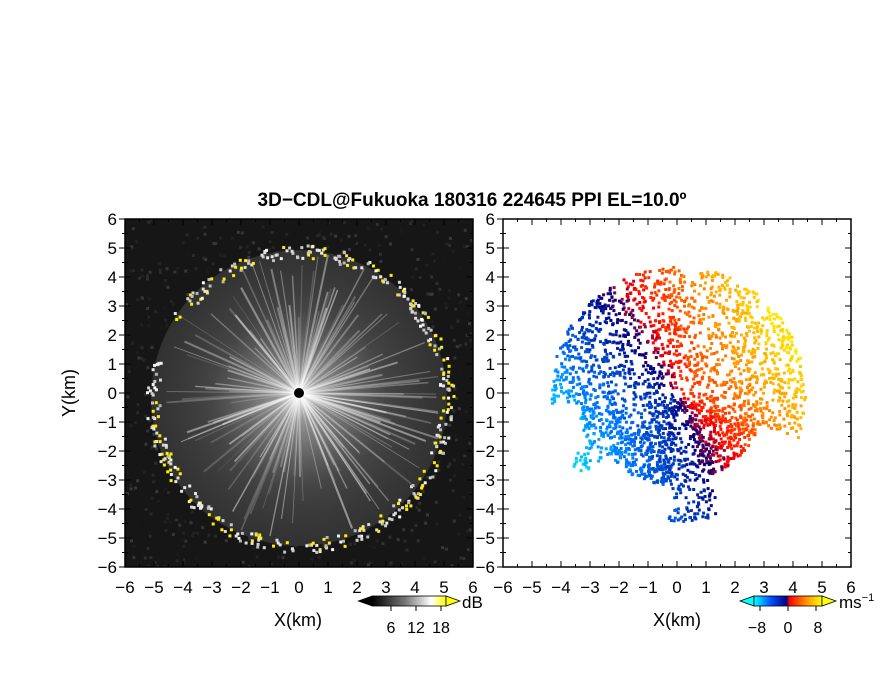 The width and height of the screenshot is (880, 680). Describe the element at coordinates (490, 335) in the screenshot. I see `y-tick-label: 2` at that location.